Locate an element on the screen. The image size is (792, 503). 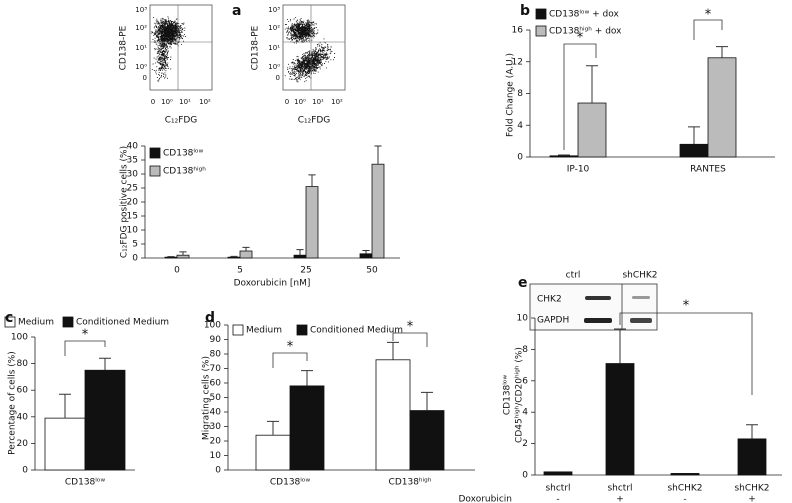
y-tick-label: 10² is located at coordinates (141, 28).